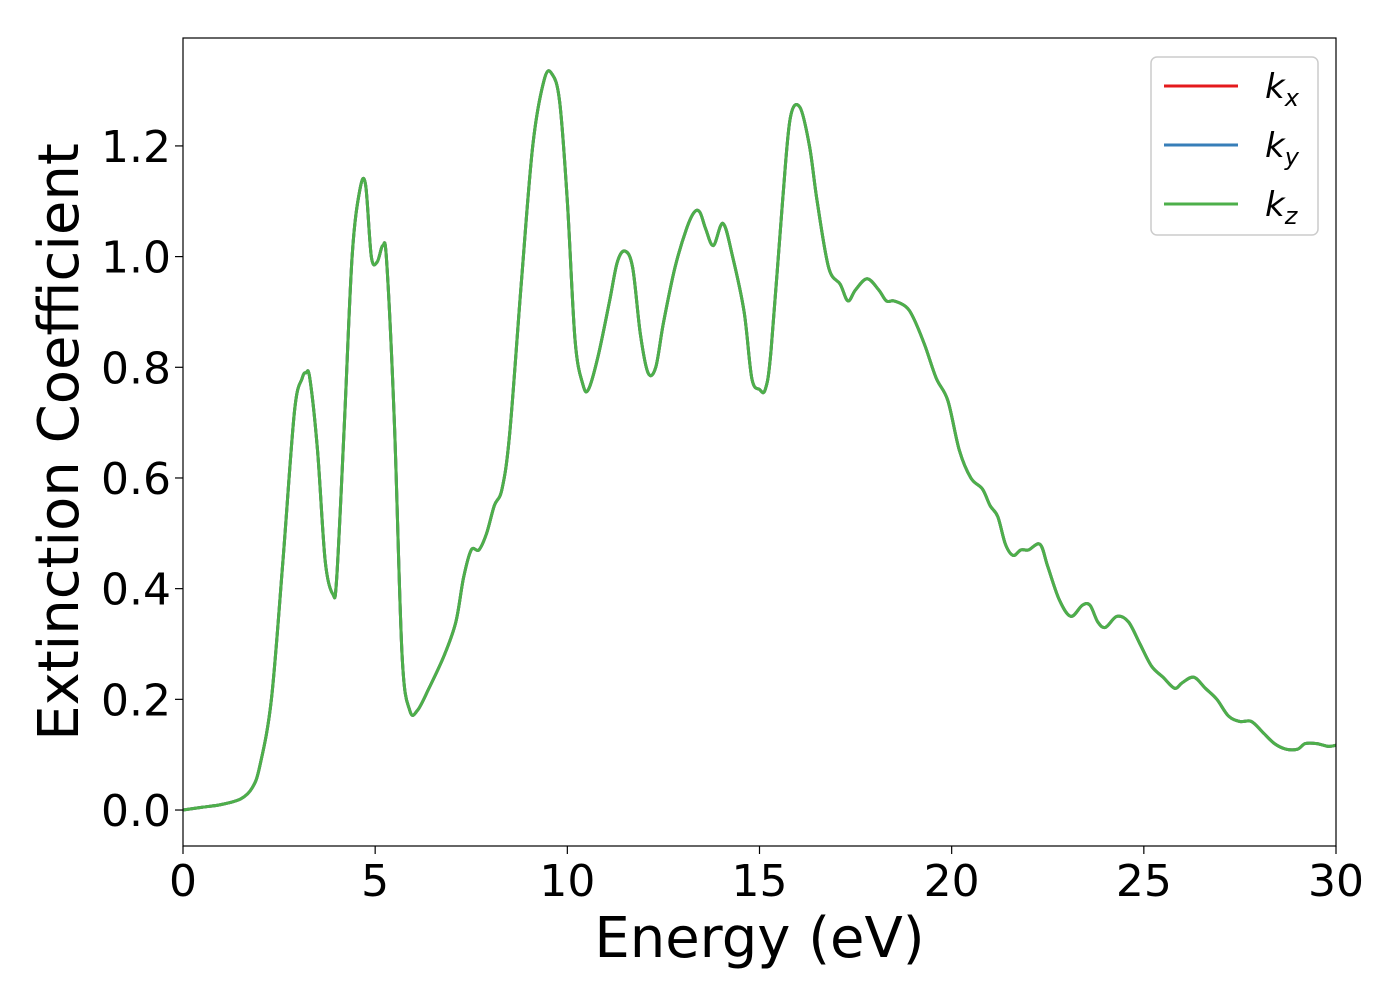 The height and width of the screenshot is (1005, 1400). What do you see at coordinates (136, 258) in the screenshot?
I see `y-tick-label: 1.0` at bounding box center [136, 258].